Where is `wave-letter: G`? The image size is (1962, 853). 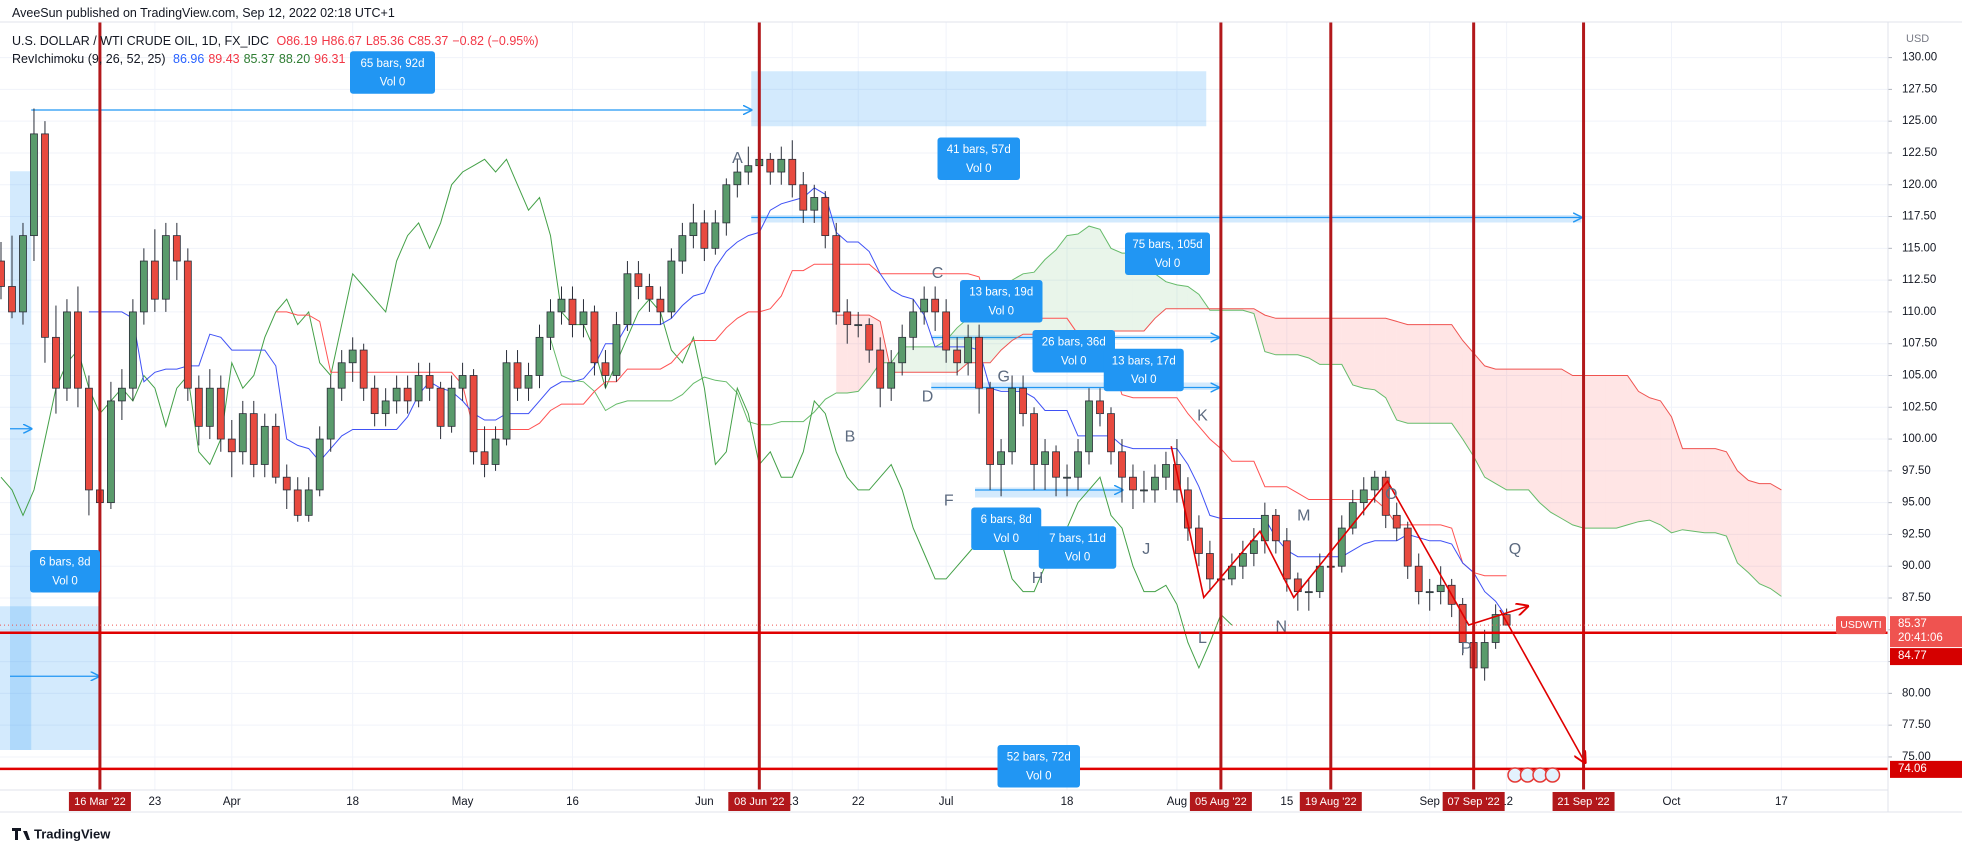
wave-letter: G is located at coordinates (1004, 377).